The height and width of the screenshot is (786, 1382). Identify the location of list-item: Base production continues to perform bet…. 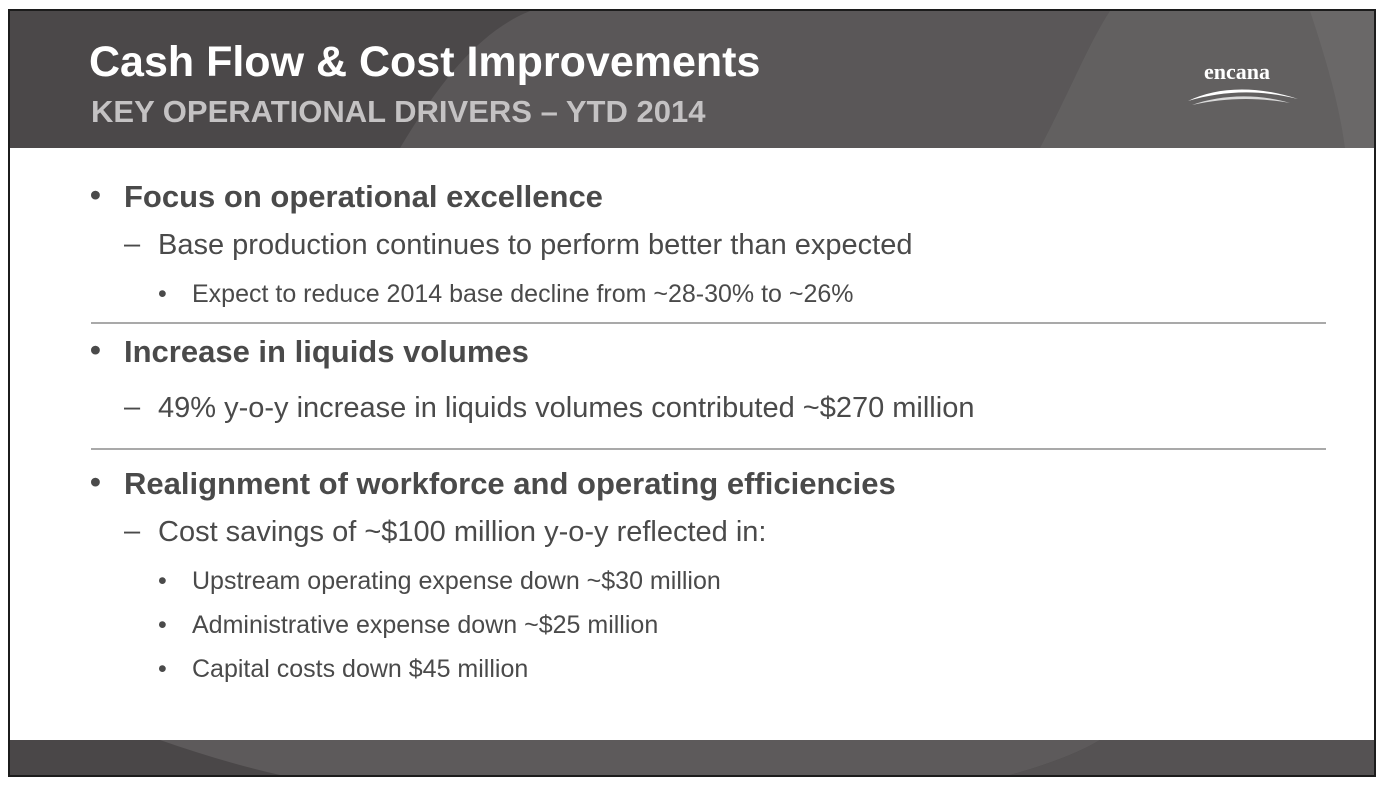
(535, 245).